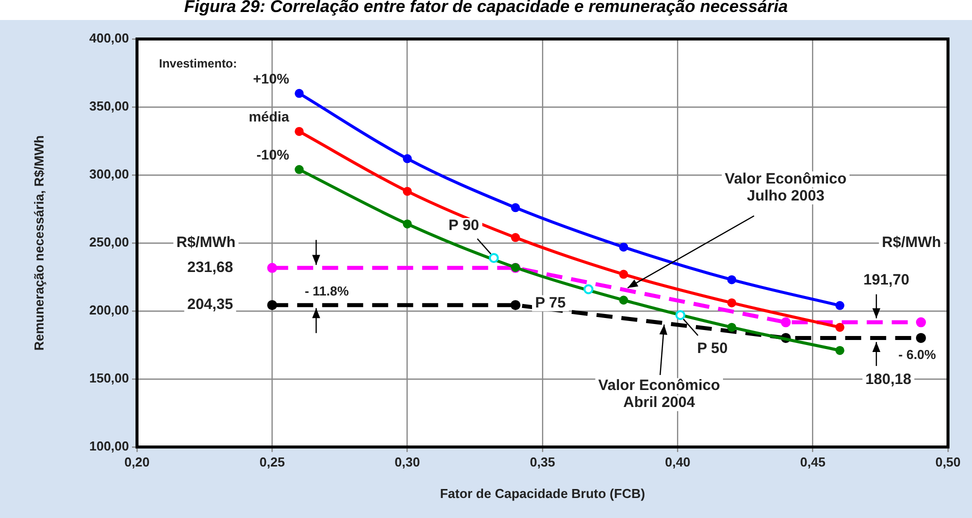 The width and height of the screenshot is (972, 518). I want to click on y-tick-label: 400,00, so click(109, 38).